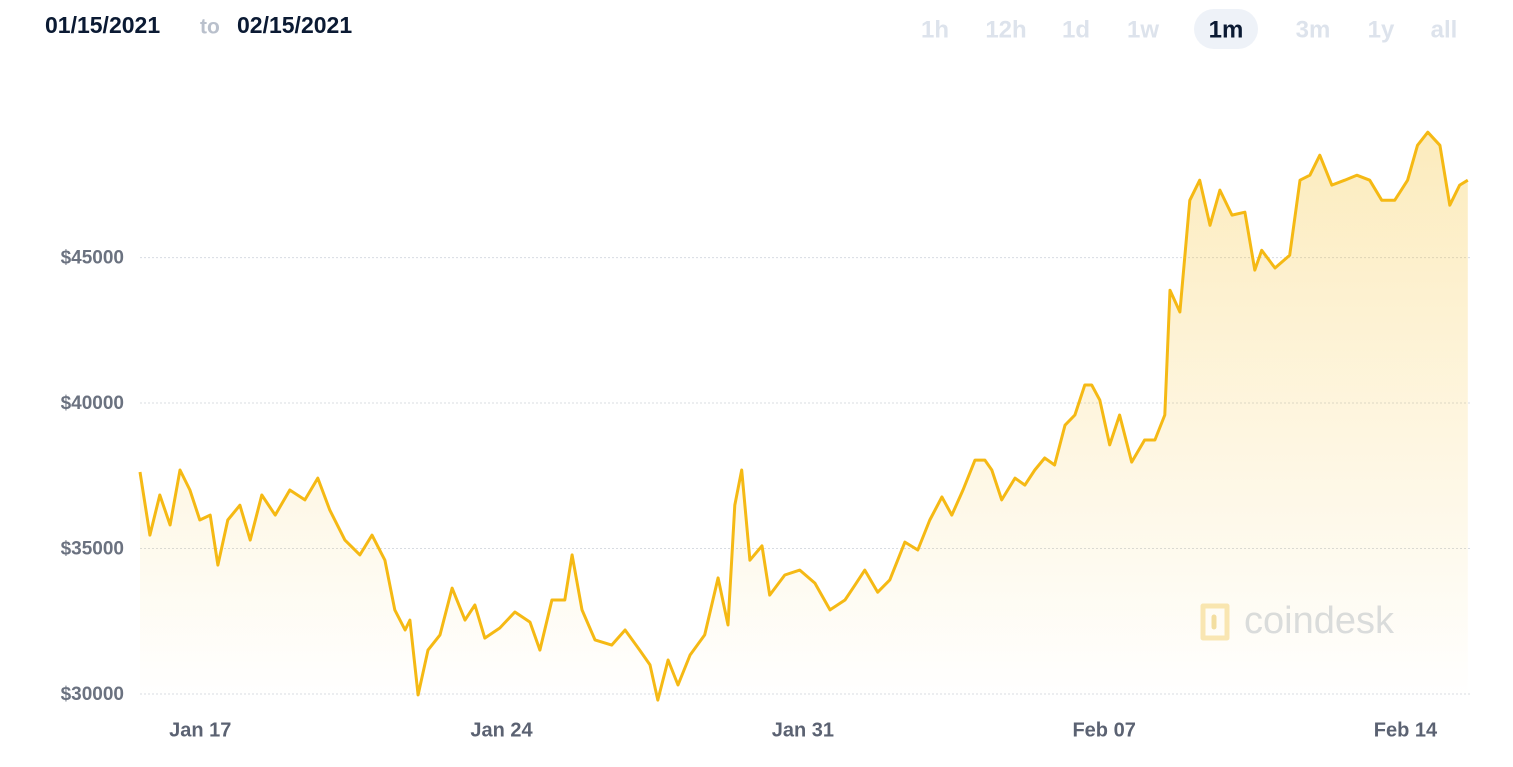  What do you see at coordinates (92, 549) in the screenshot?
I see `y-tick-label: $35000` at bounding box center [92, 549].